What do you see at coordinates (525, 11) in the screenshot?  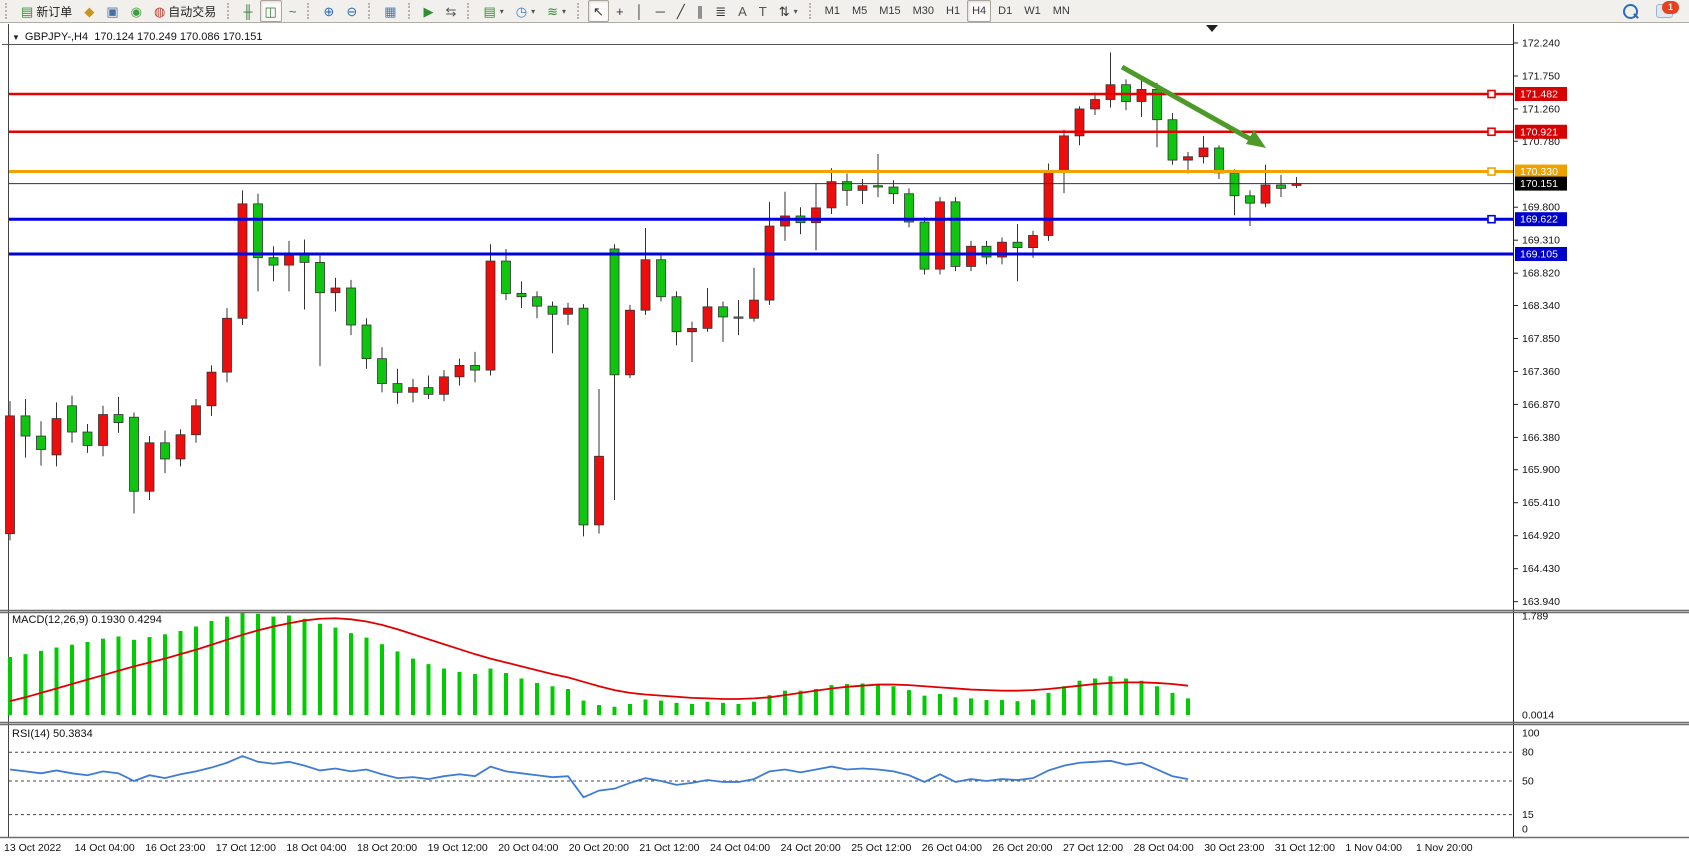 I see `periods-button: ◷ ▾` at bounding box center [525, 11].